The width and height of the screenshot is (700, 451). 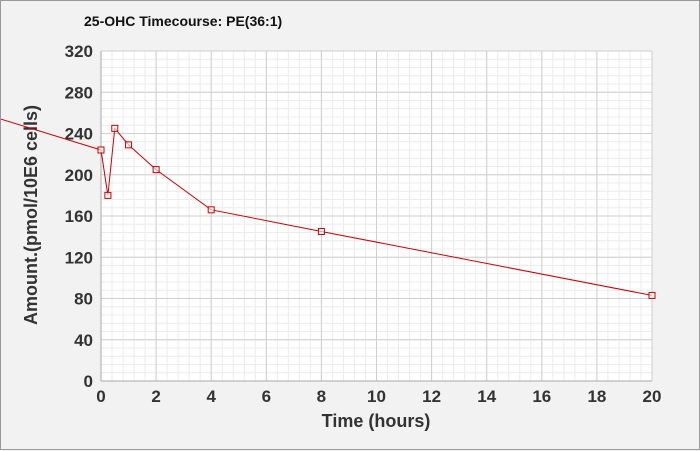 I want to click on y-tick-label: 160, so click(x=79, y=216).